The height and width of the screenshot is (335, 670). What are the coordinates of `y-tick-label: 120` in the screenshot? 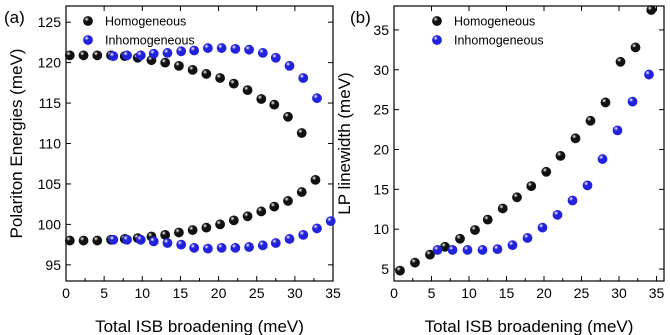 It's located at (50, 63).